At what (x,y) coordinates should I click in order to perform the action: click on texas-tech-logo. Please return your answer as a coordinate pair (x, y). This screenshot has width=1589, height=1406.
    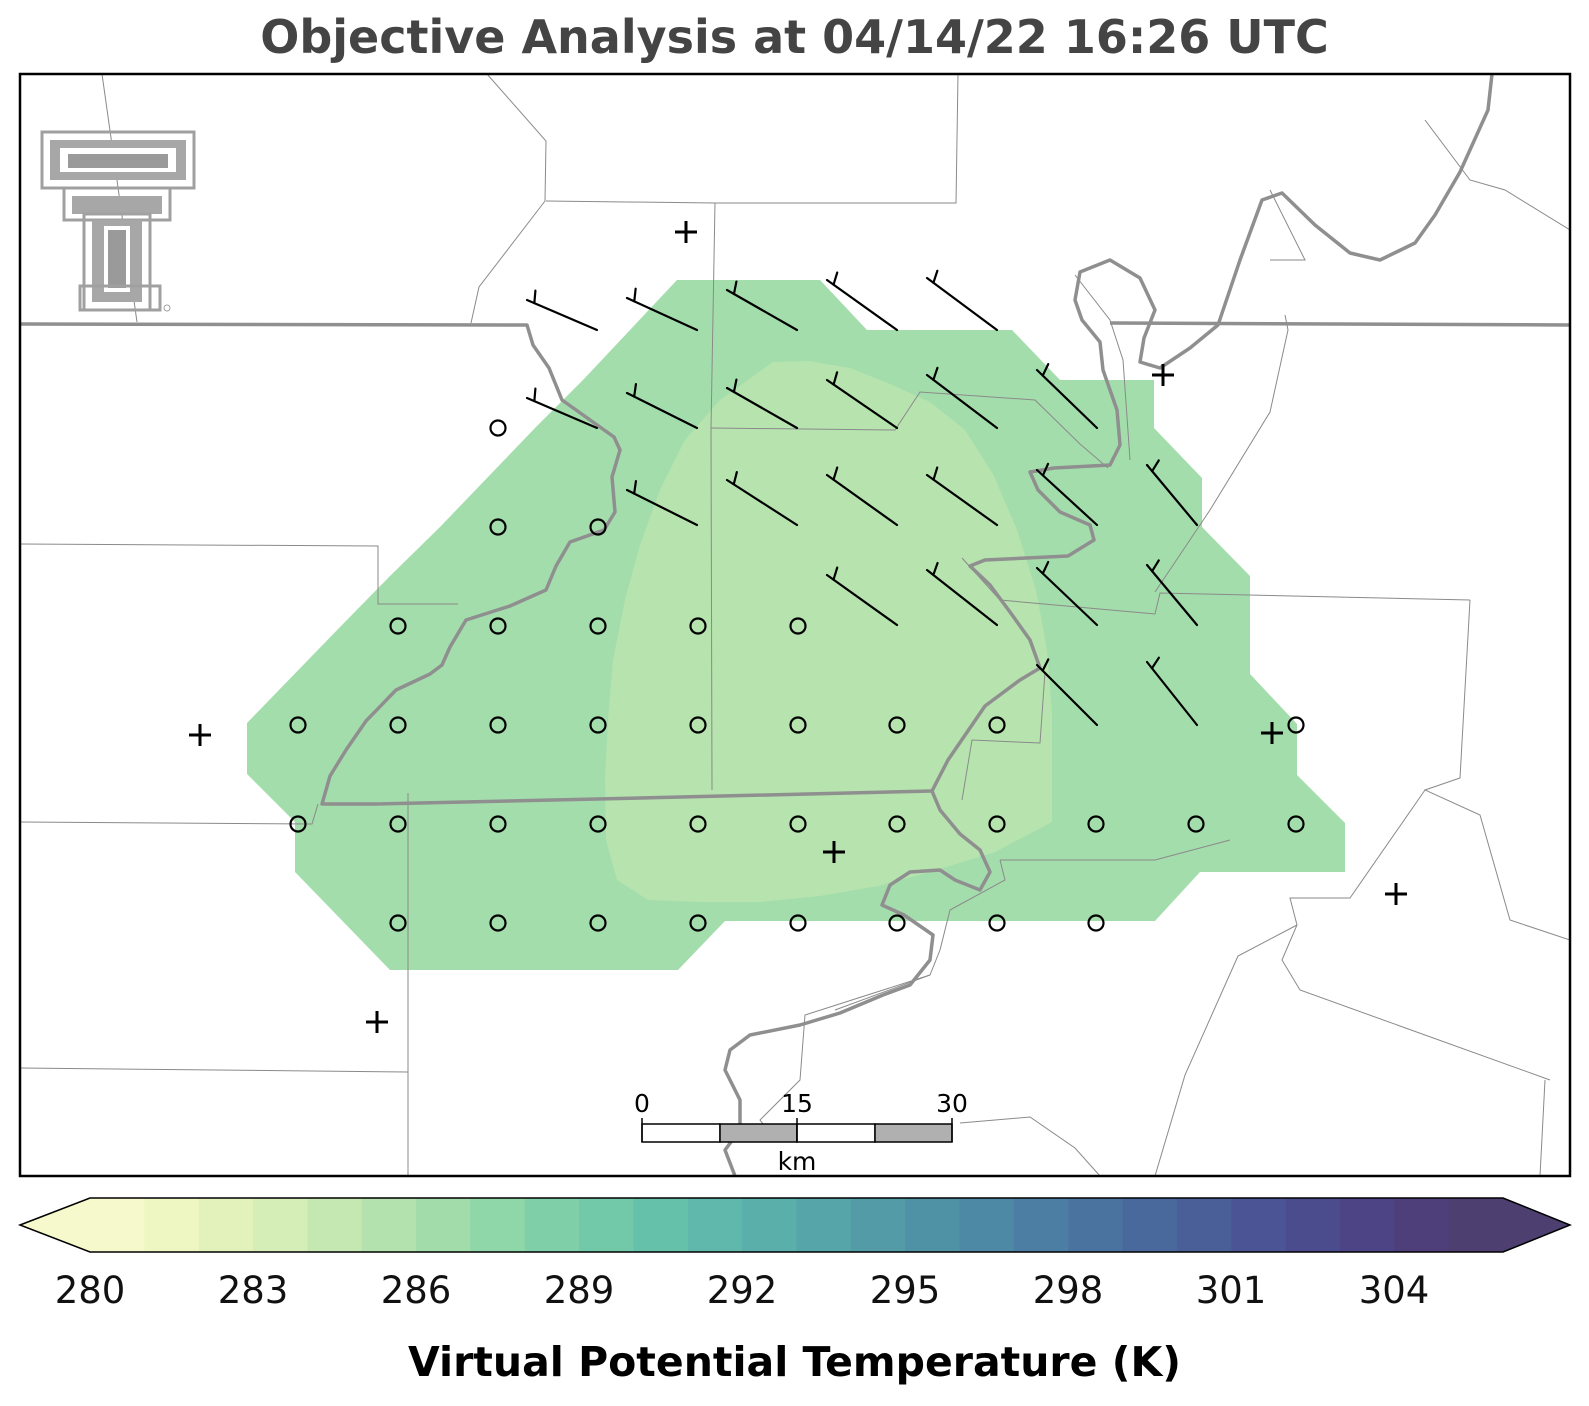
    Looking at the image, I should click on (118, 221).